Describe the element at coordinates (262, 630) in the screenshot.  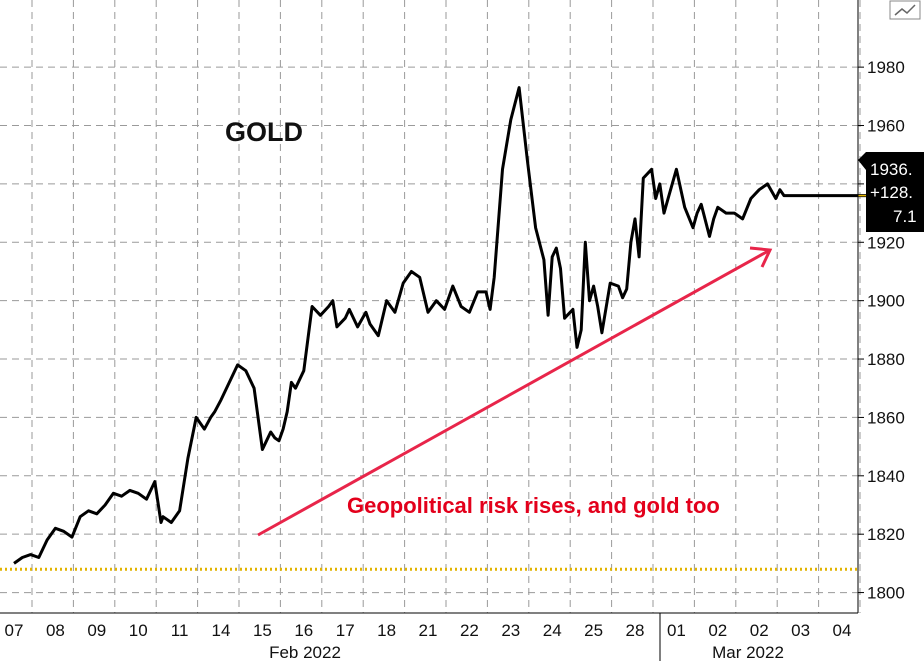
I see `x-tick-label: 15` at that location.